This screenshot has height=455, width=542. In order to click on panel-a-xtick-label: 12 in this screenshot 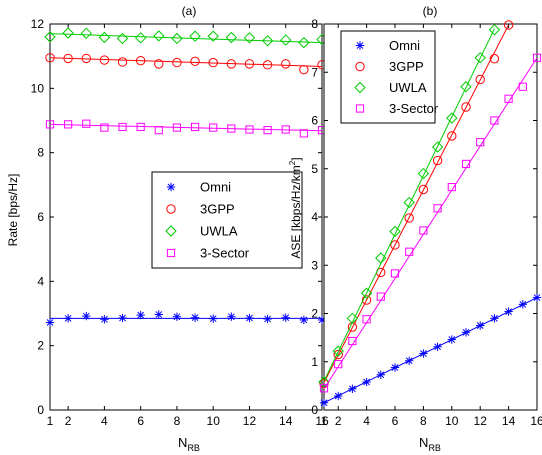, I will do `click(250, 421)`.